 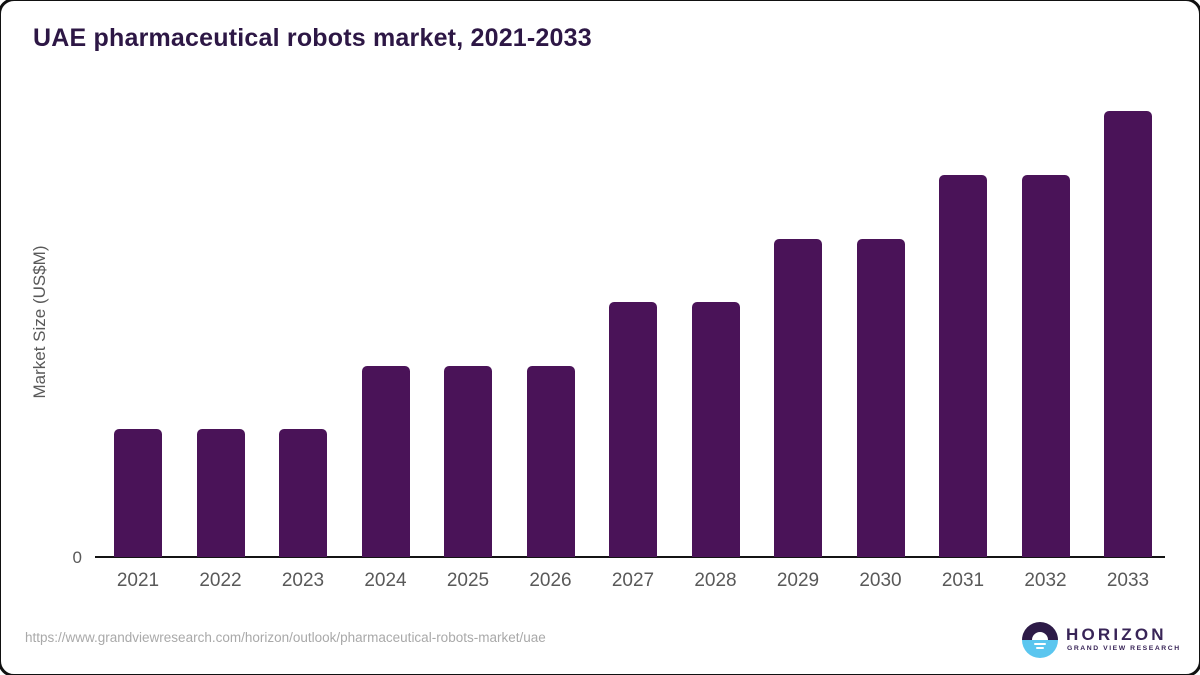 What do you see at coordinates (39, 322) in the screenshot?
I see `y-axis-label: Market Size (US$M)` at bounding box center [39, 322].